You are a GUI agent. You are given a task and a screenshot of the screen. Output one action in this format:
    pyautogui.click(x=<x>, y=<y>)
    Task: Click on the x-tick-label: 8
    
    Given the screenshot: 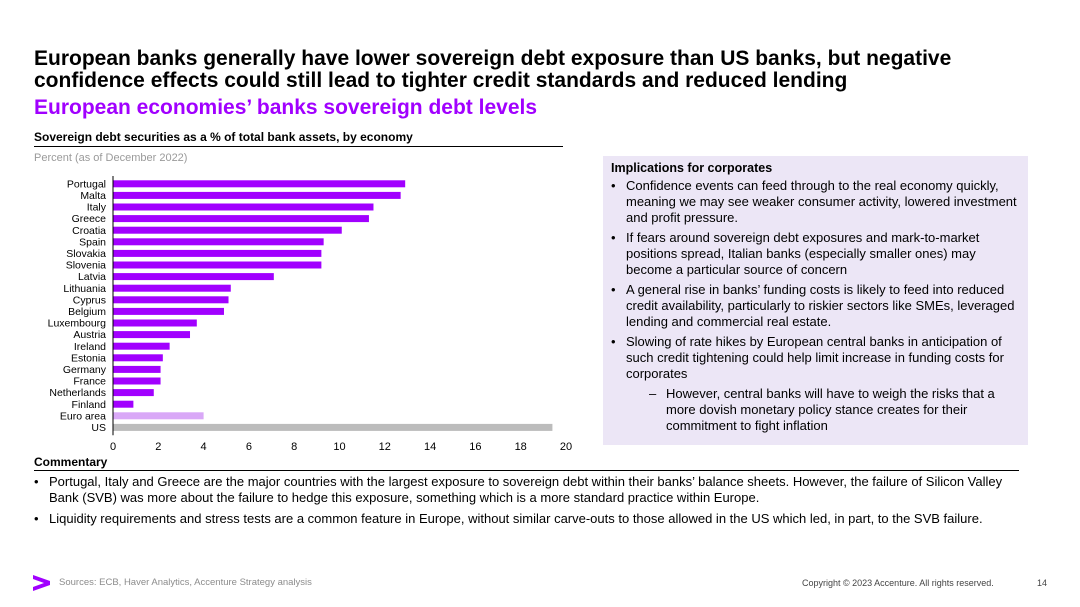 What is the action you would take?
    pyautogui.click(x=294, y=447)
    